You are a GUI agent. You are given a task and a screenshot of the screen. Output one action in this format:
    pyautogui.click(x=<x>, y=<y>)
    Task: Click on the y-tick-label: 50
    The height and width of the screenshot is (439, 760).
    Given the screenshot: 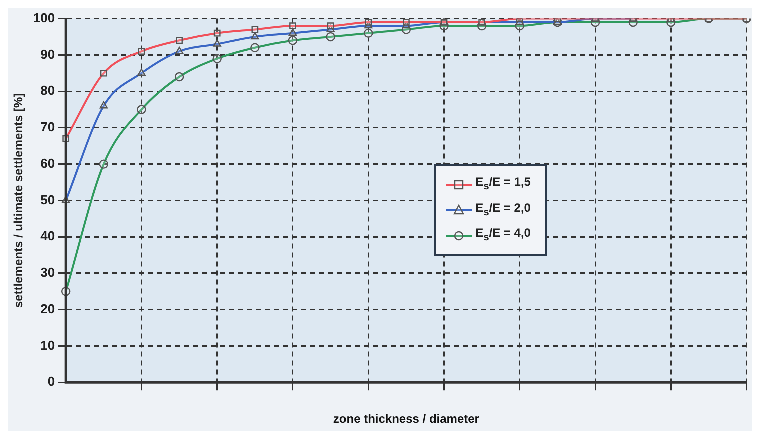 What is the action you would take?
    pyautogui.click(x=48, y=200)
    